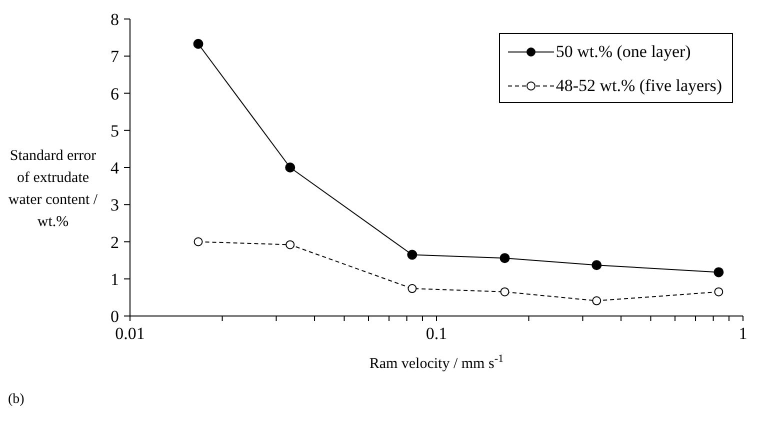 This screenshot has height=426, width=763. I want to click on text: (b), so click(16, 400).